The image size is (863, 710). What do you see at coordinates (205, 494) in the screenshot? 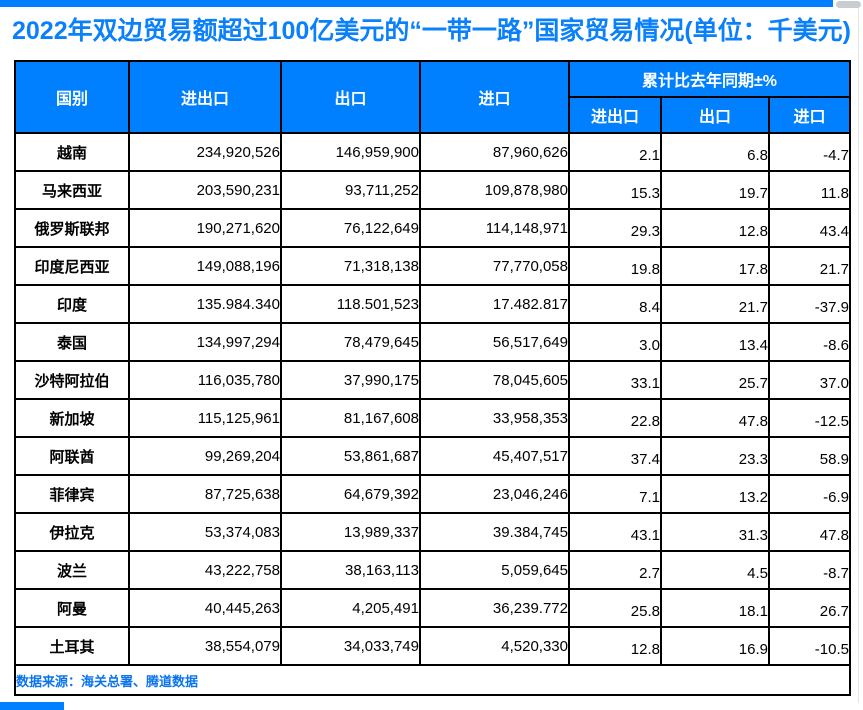
I see `total-cell: 87,725,638` at bounding box center [205, 494].